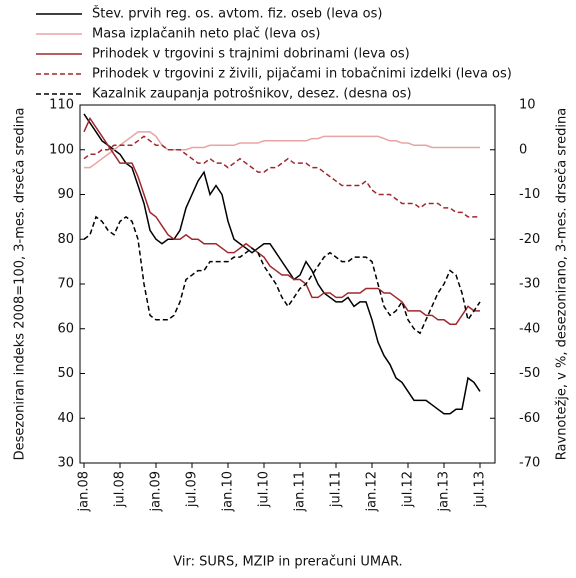 Image resolution: width=576 pixels, height=578 pixels. Describe the element at coordinates (287, 562) in the screenshot. I see `source-note: Vir: SURS, MZIP in preračuni UMAR.` at that location.